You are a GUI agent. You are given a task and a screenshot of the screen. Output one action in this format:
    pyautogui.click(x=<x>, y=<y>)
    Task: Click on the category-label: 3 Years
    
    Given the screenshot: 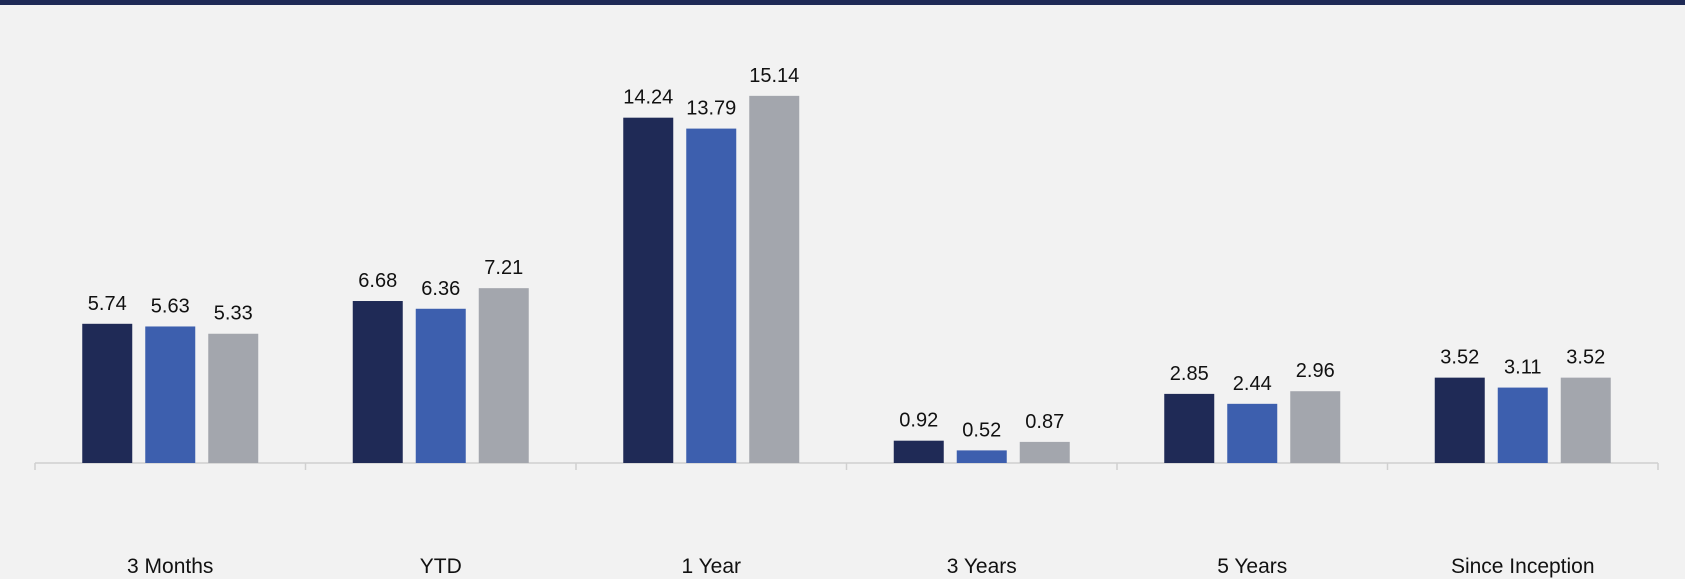 What is the action you would take?
    pyautogui.click(x=982, y=566)
    